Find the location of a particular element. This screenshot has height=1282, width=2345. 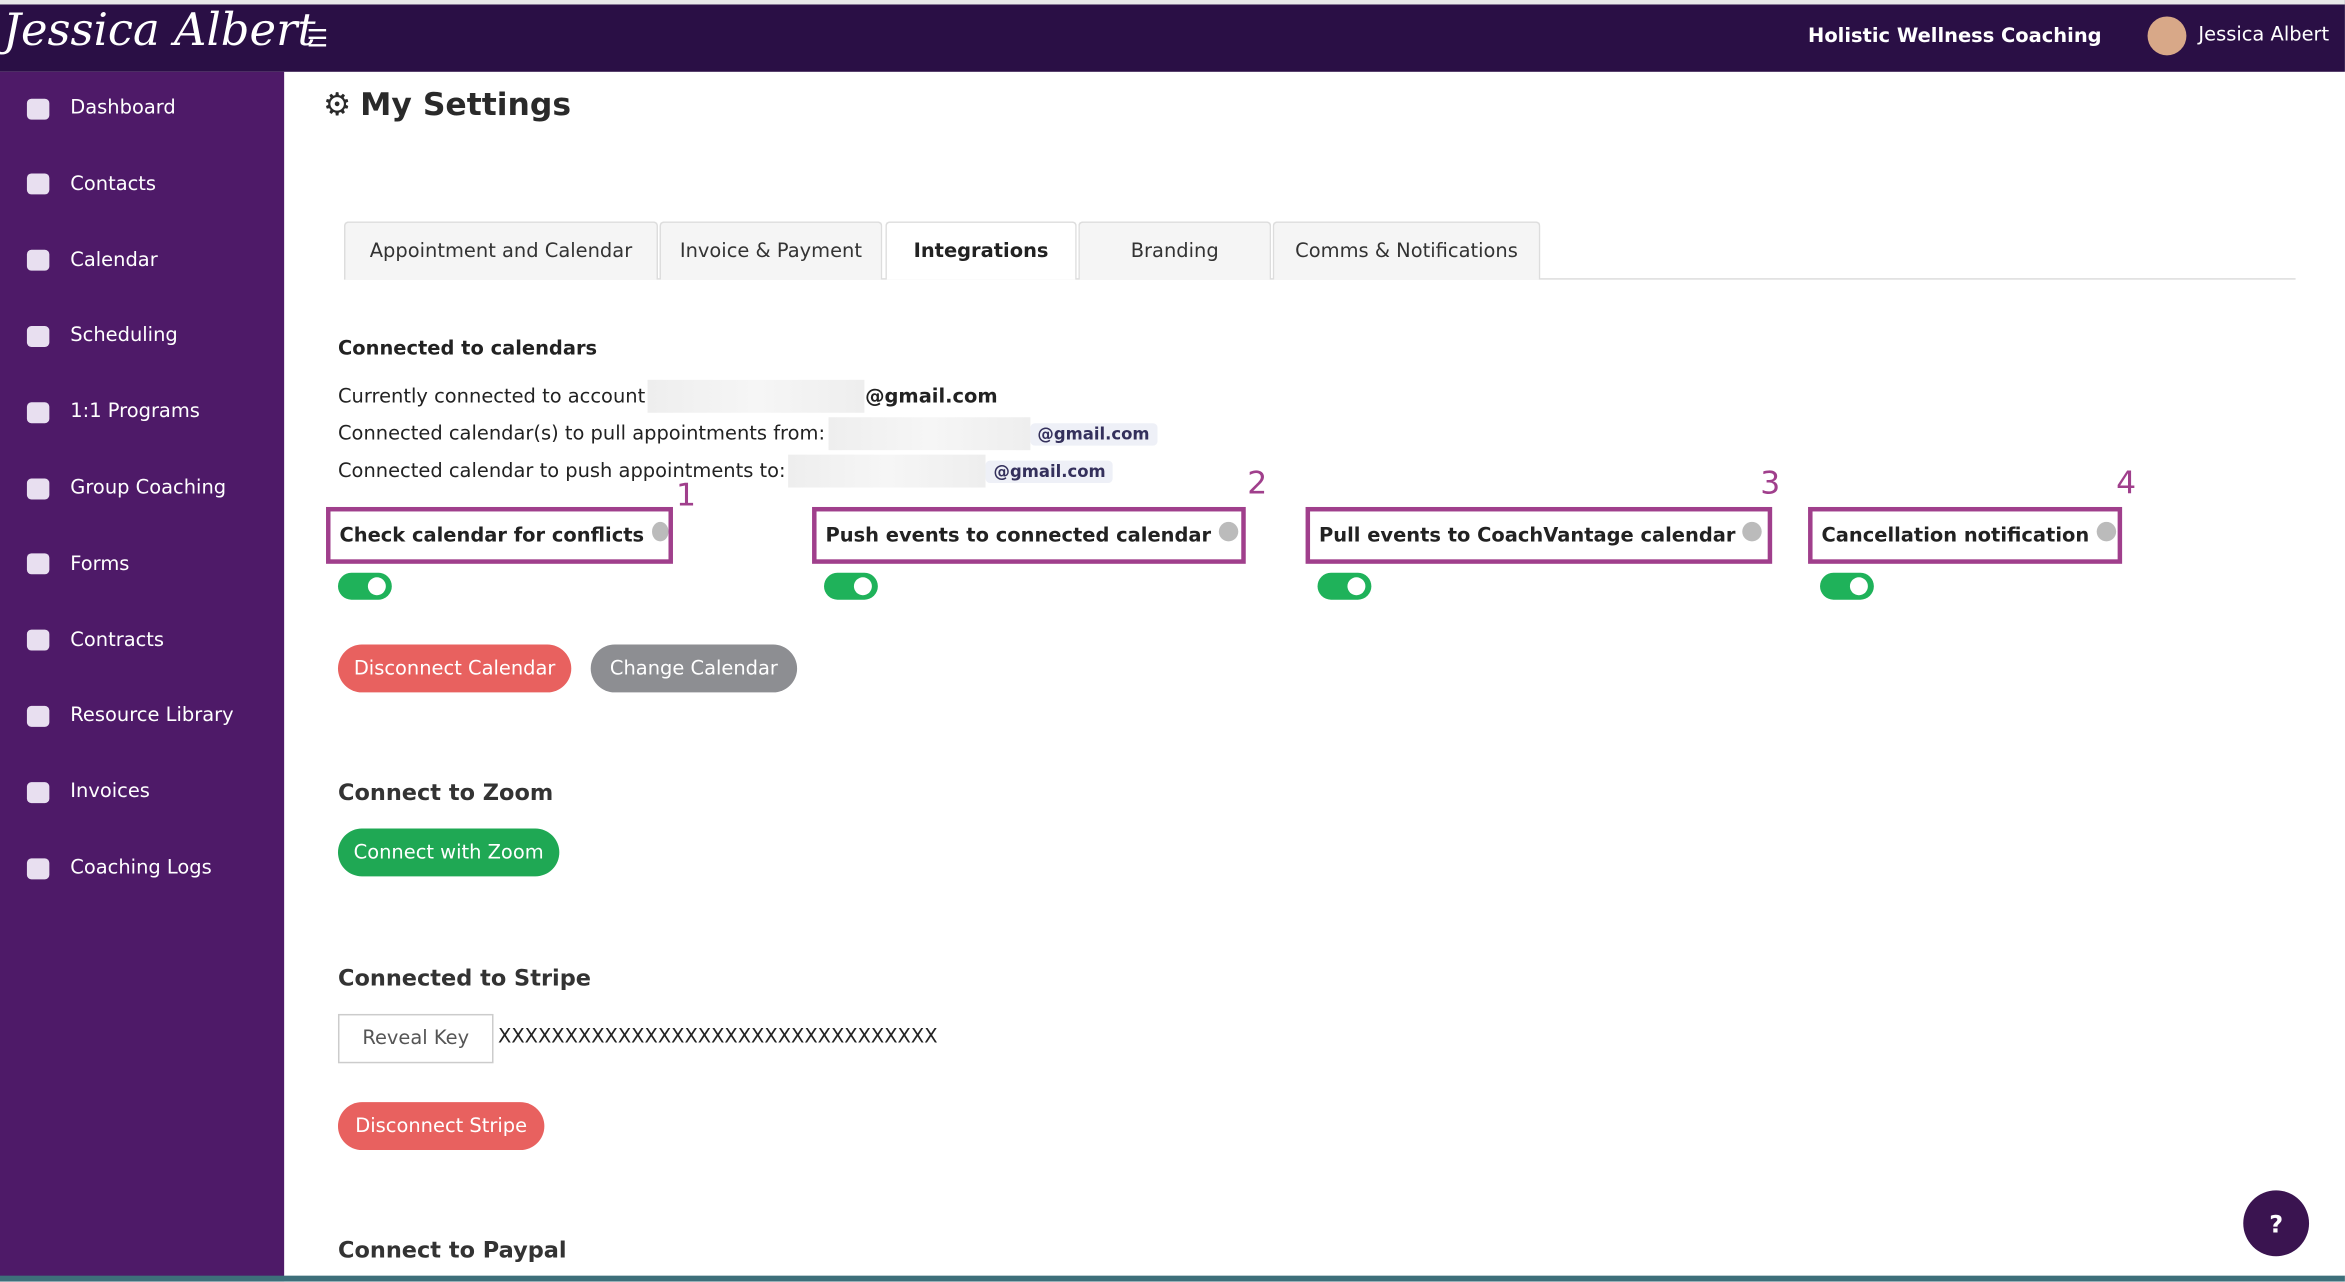

annotation-number: 2 is located at coordinates (1257, 483).